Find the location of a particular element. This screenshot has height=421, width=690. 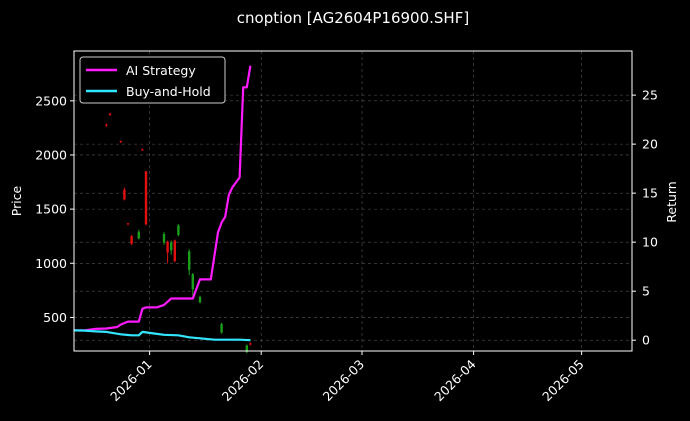

candlesticks is located at coordinates (178, 233).